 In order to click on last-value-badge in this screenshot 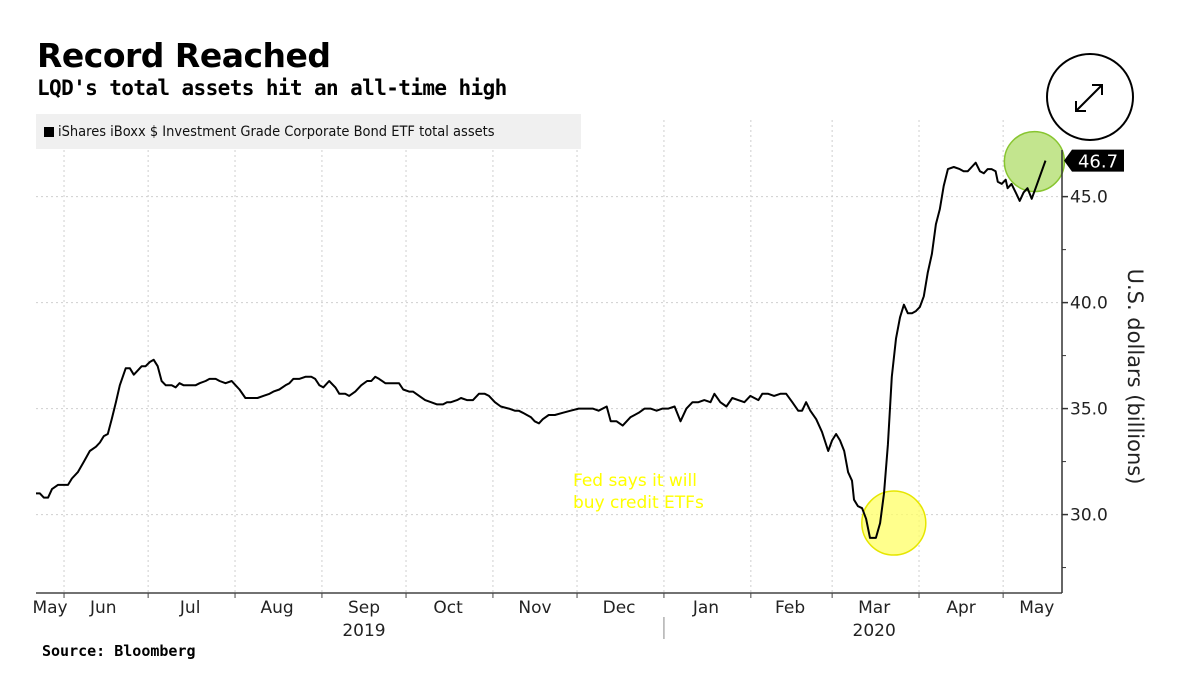, I will do `click(1094, 160)`.